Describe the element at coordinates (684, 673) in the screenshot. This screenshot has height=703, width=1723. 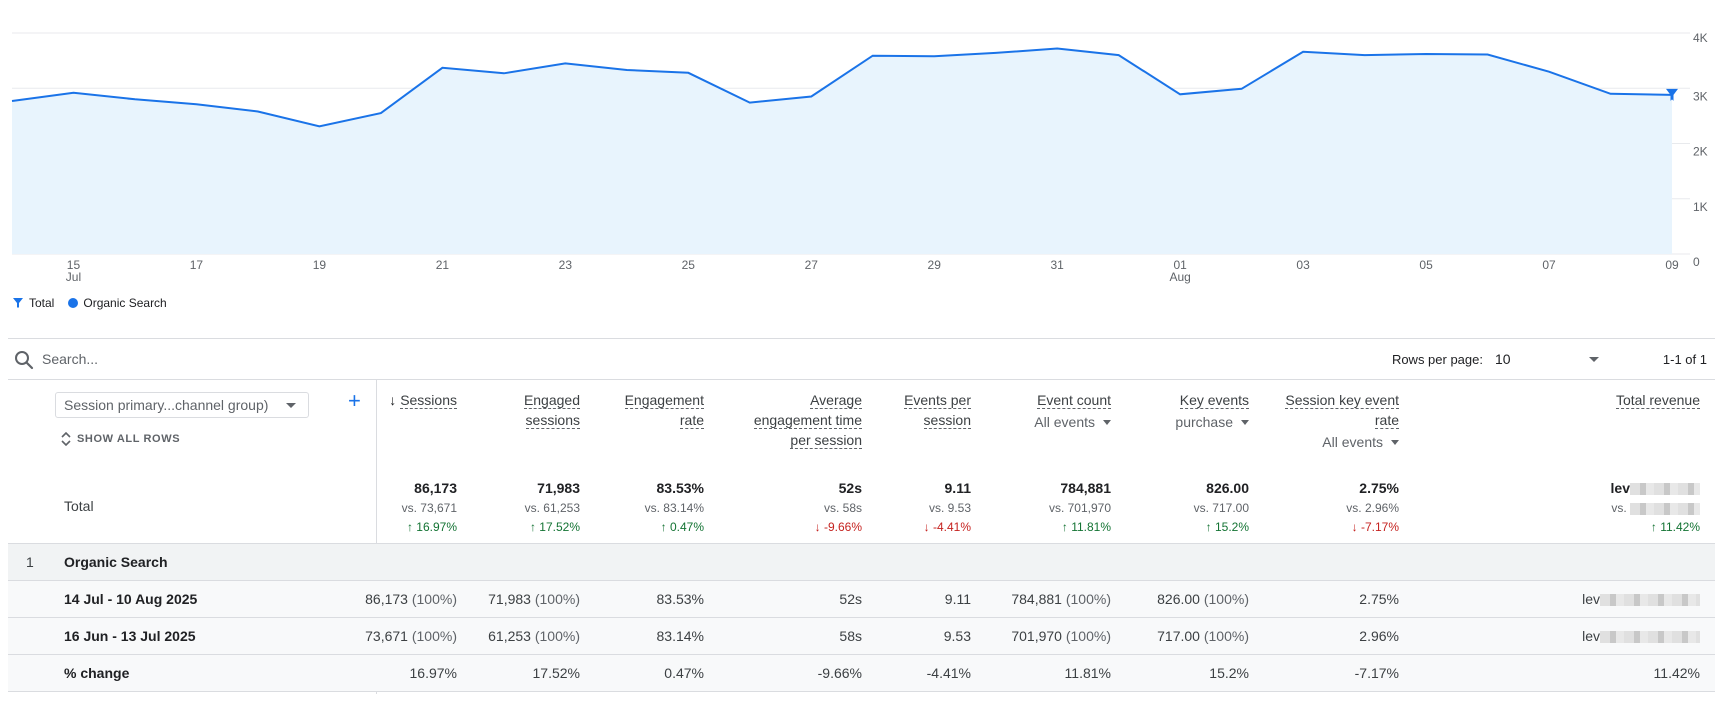
I see `cell-engagement-rate-change: 0.47%` at that location.